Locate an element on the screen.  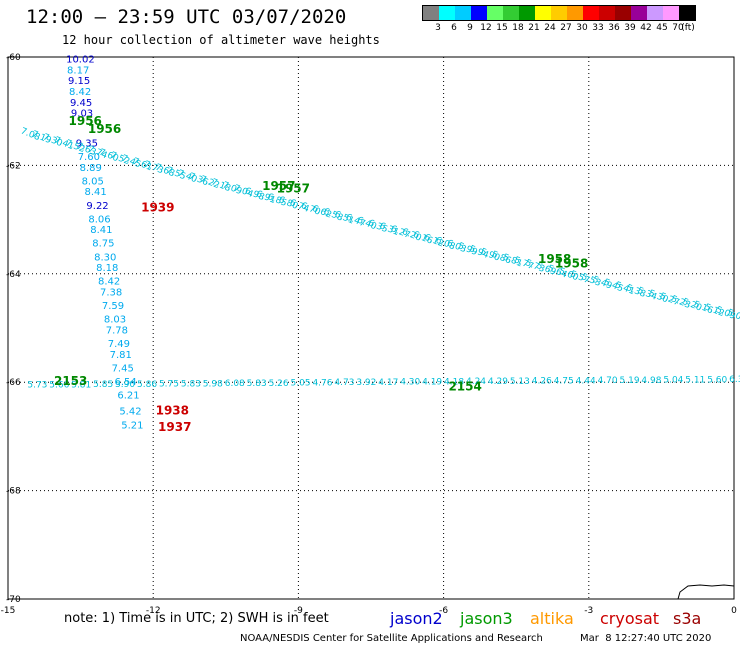
swh-value: 7.59 is located at coordinates (113, 306).